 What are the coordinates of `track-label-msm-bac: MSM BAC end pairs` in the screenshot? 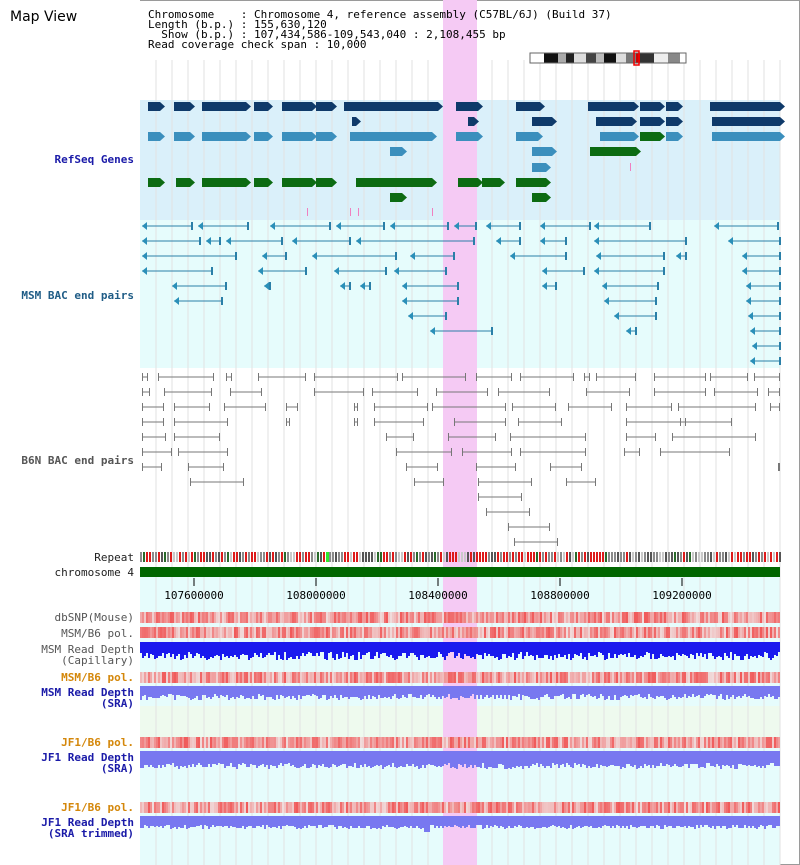 It's located at (77, 295).